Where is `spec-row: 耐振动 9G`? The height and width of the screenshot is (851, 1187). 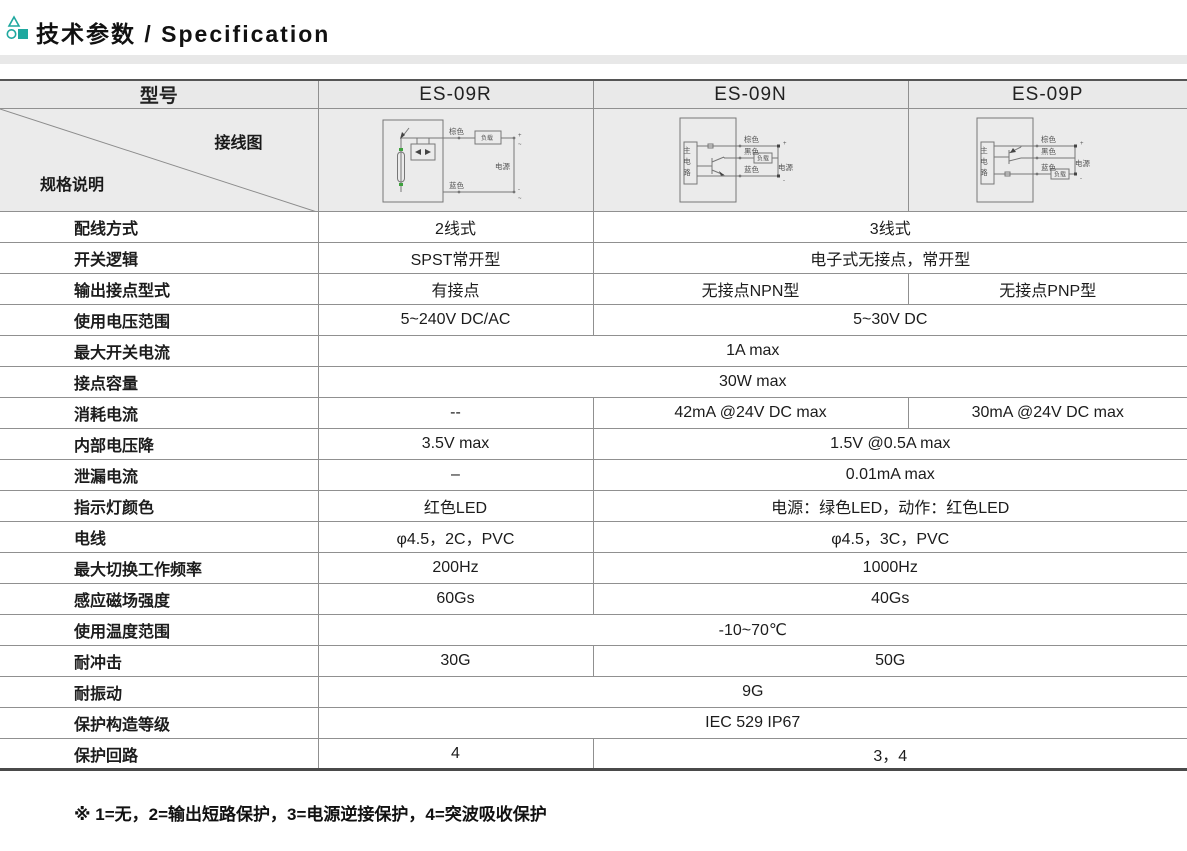
spec-row: 耐振动 9G is located at coordinates (593, 692).